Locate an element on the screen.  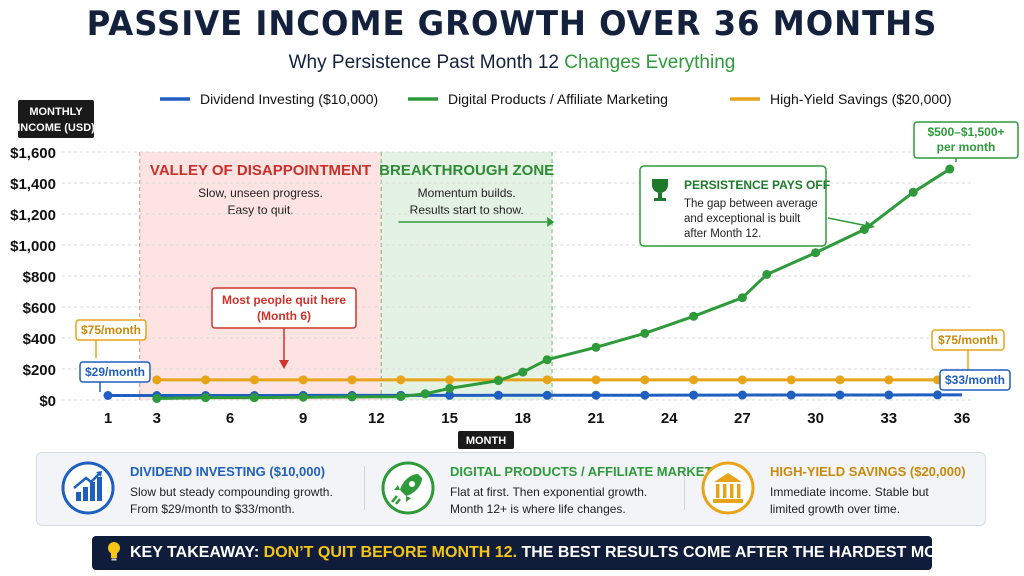
y-tick-label: $200 is located at coordinates (39, 370).